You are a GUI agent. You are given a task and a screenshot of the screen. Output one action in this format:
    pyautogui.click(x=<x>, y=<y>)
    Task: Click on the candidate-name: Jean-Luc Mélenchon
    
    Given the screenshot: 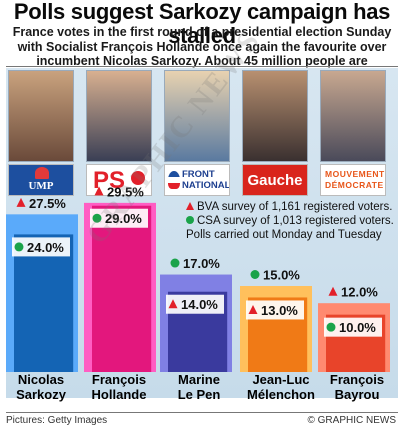 What is the action you would take?
    pyautogui.click(x=281, y=387)
    